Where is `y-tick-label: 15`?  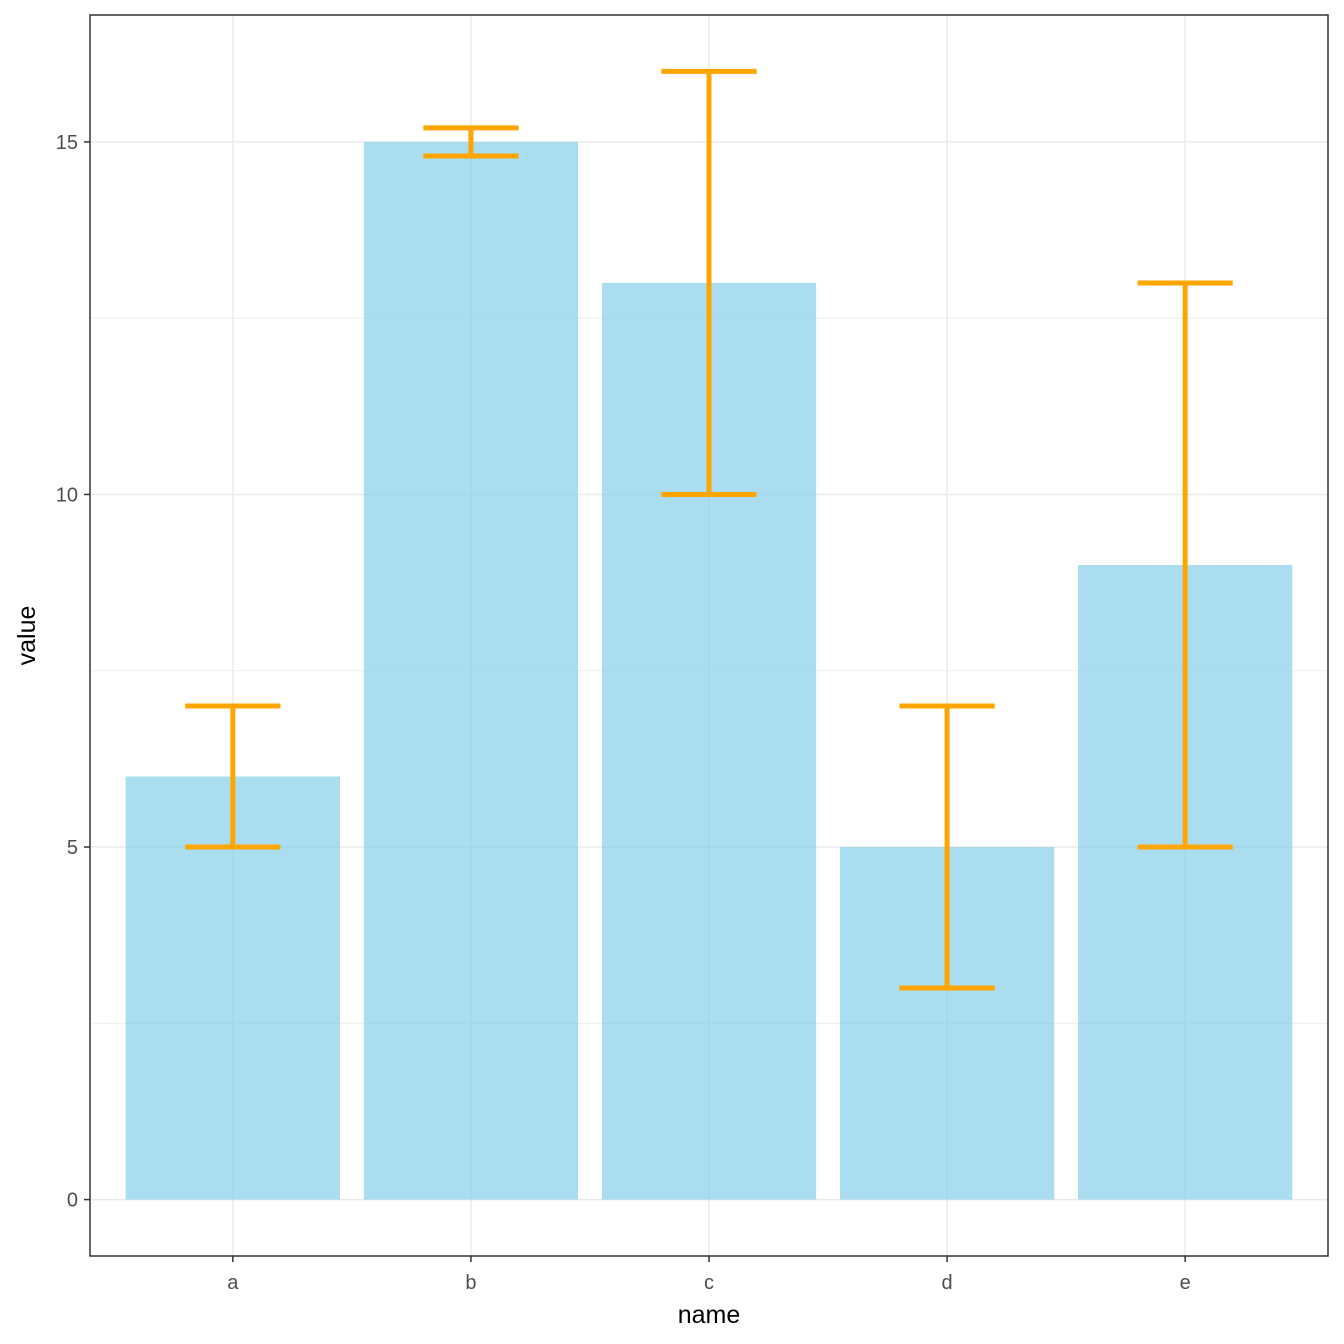
y-tick-label: 15 is located at coordinates (67, 143).